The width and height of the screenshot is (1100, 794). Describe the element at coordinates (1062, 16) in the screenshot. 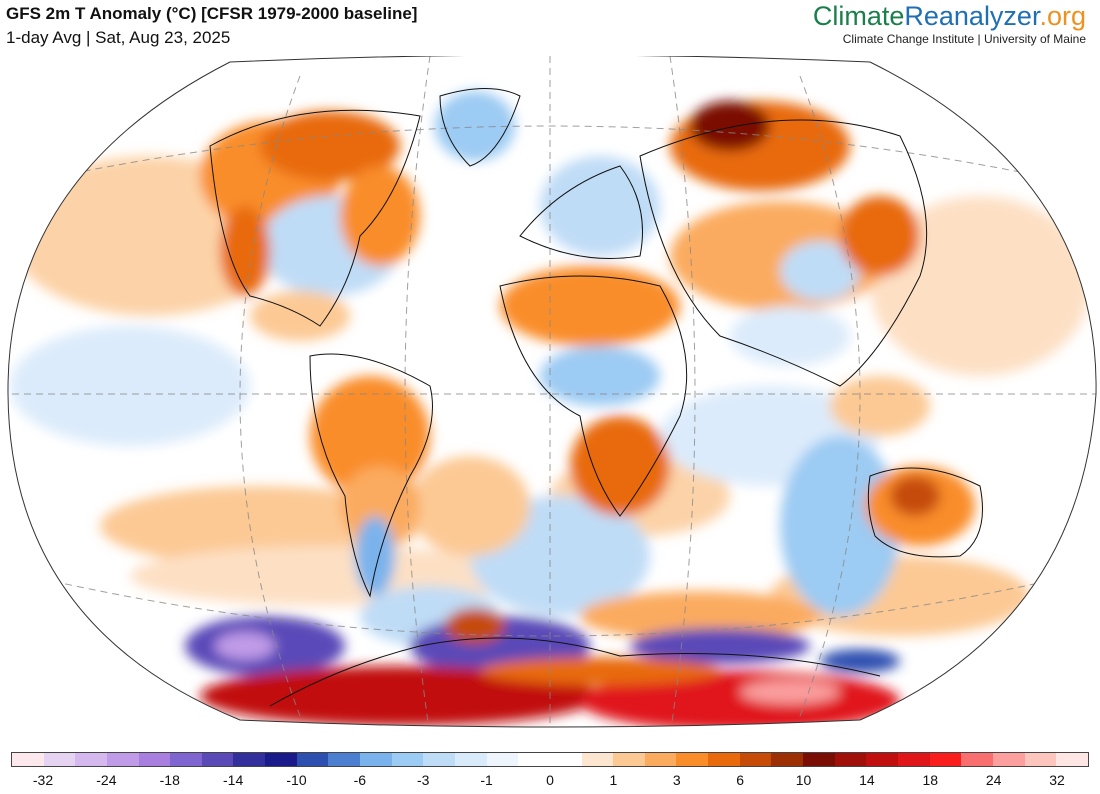

I see `brand-logo-org: .org` at that location.